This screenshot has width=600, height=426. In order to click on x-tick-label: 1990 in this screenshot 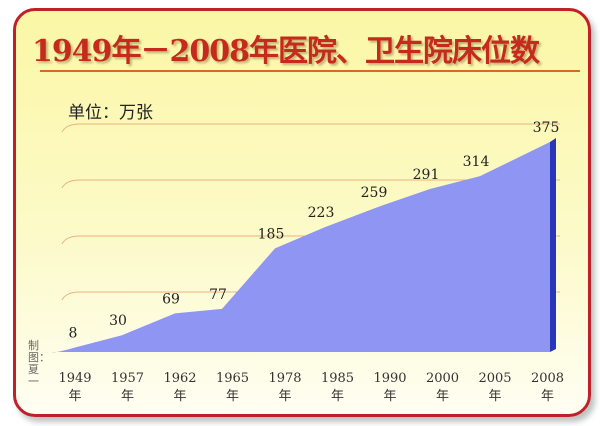, I will do `click(389, 378)`.